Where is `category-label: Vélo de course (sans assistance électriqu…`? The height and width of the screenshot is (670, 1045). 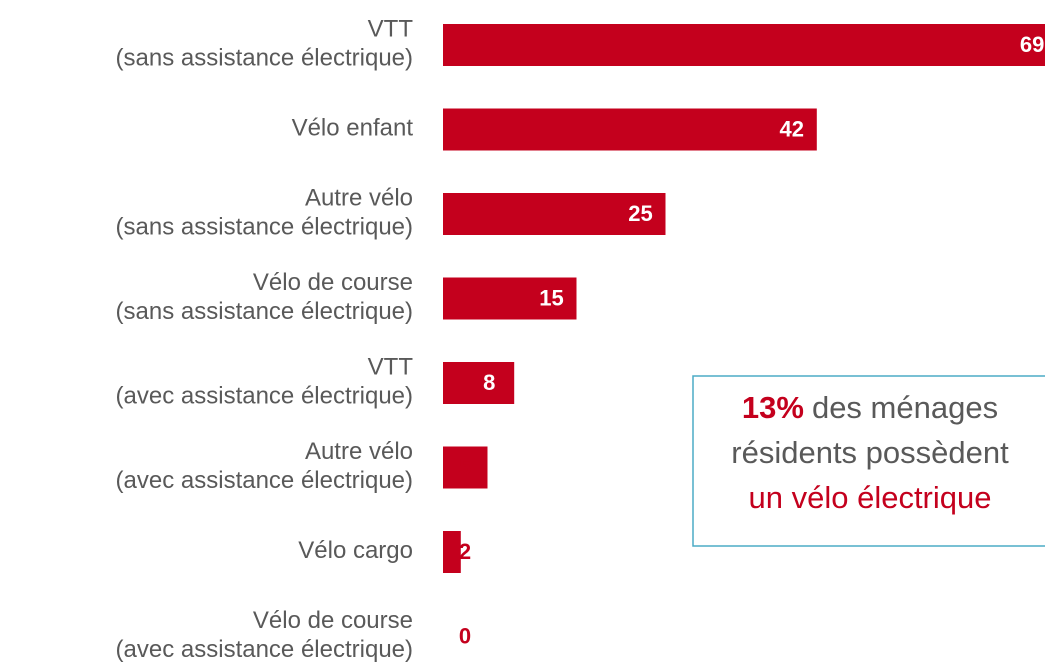 category-label: Vélo de course (sans assistance électriqu… is located at coordinates (264, 297).